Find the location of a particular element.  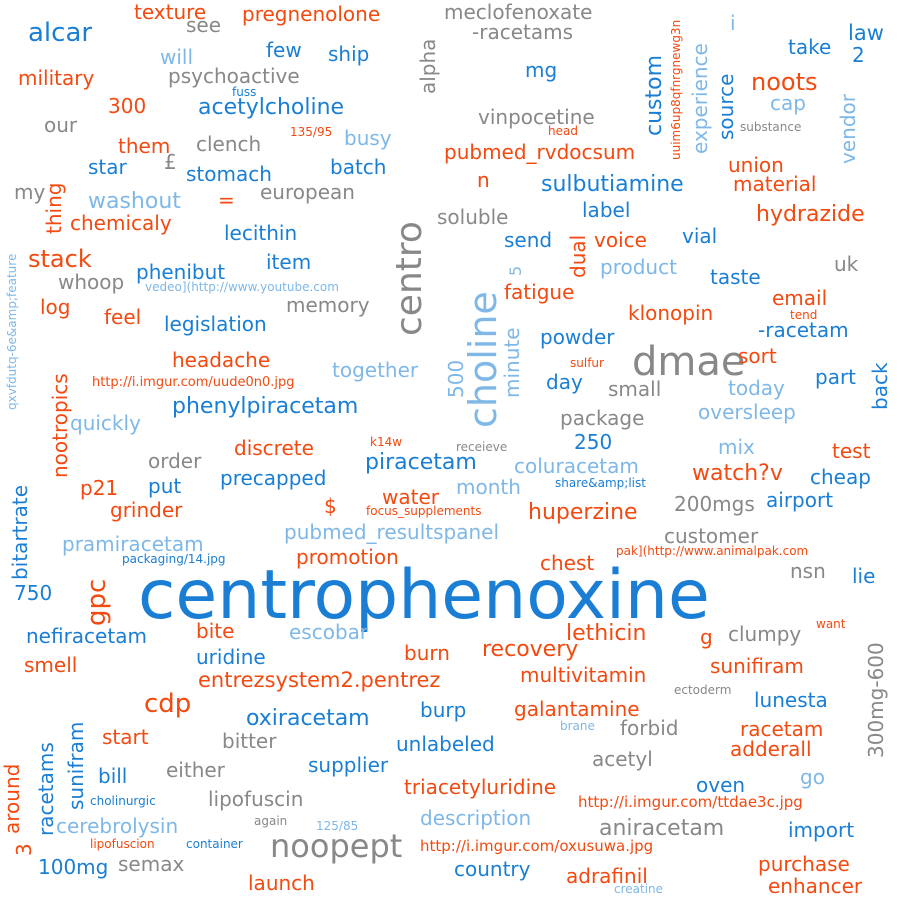

word-cloud-term: 250 is located at coordinates (593, 442).